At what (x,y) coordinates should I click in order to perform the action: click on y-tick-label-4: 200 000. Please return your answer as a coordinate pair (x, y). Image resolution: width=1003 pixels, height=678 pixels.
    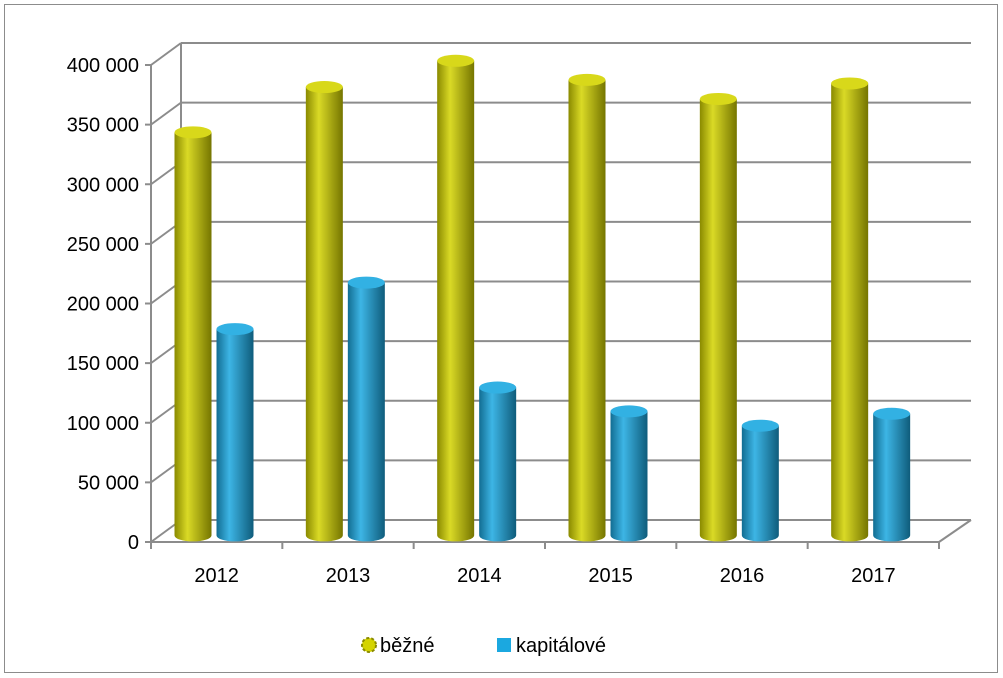
    Looking at the image, I should click on (103, 305).